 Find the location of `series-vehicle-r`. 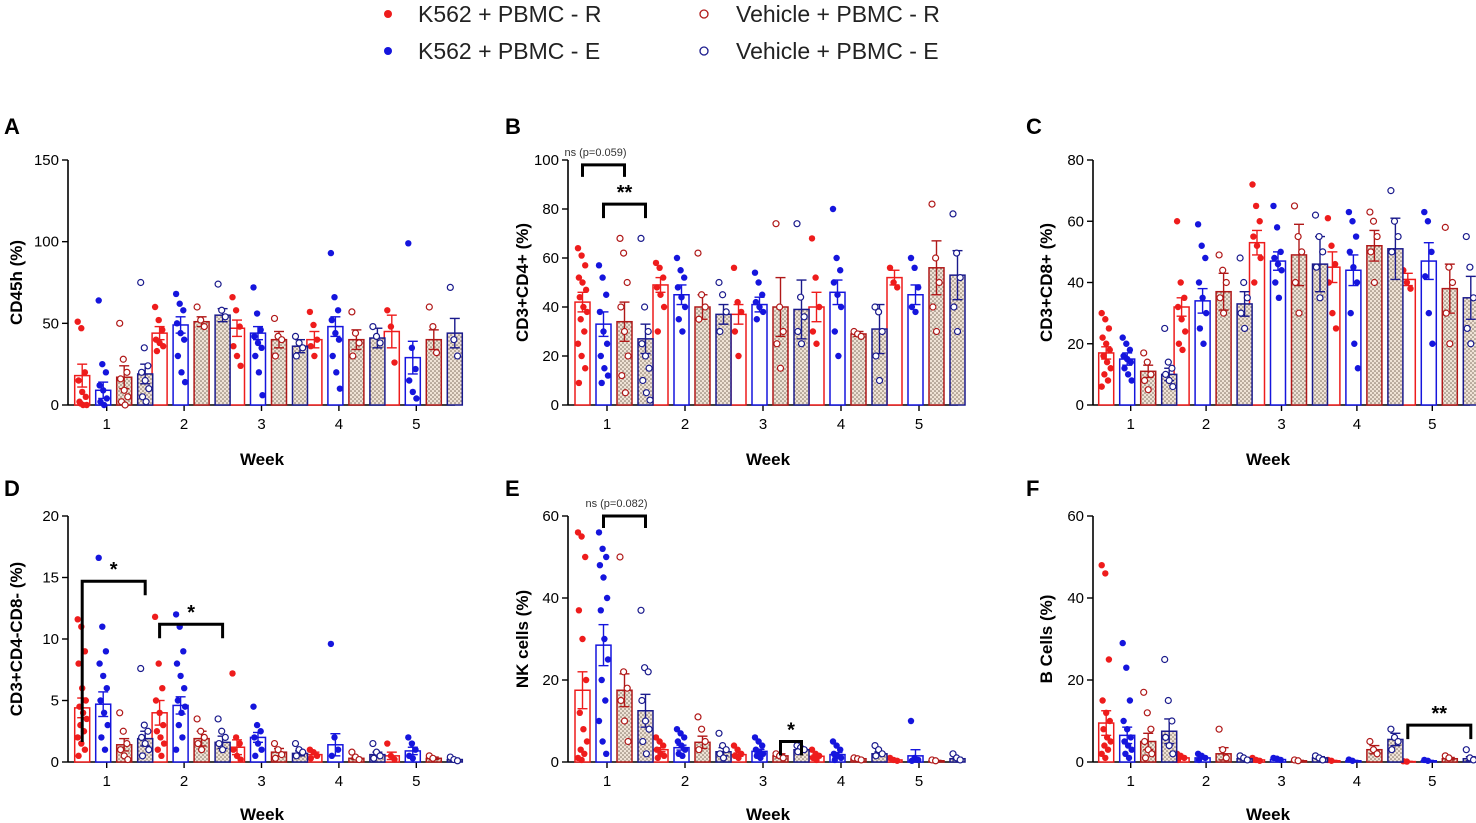

series-vehicle-r is located at coordinates (780, 659).